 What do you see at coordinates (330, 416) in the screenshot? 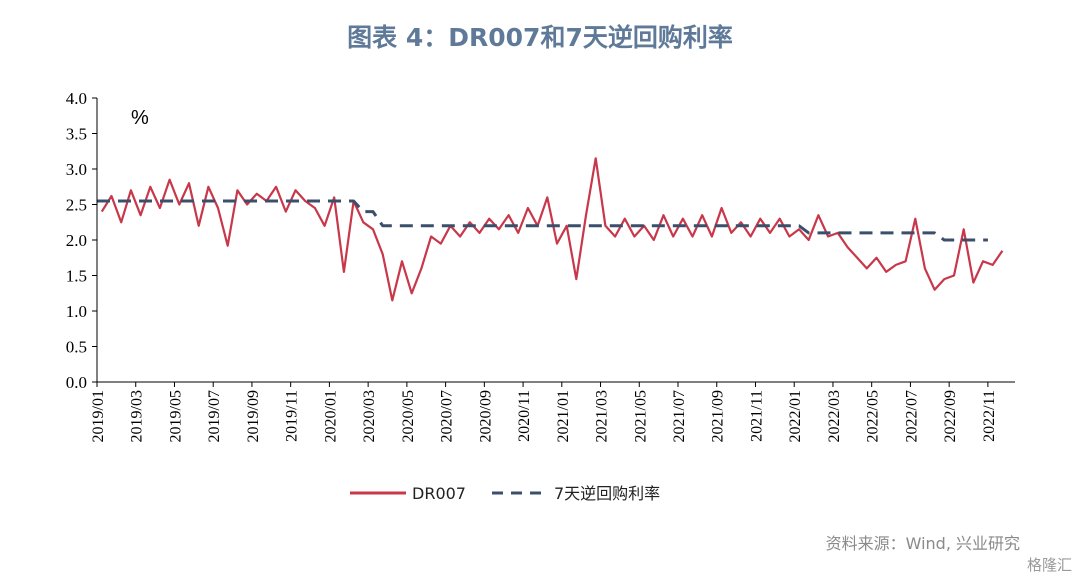
I see `x-tick-label: 2020/01` at bounding box center [330, 416].